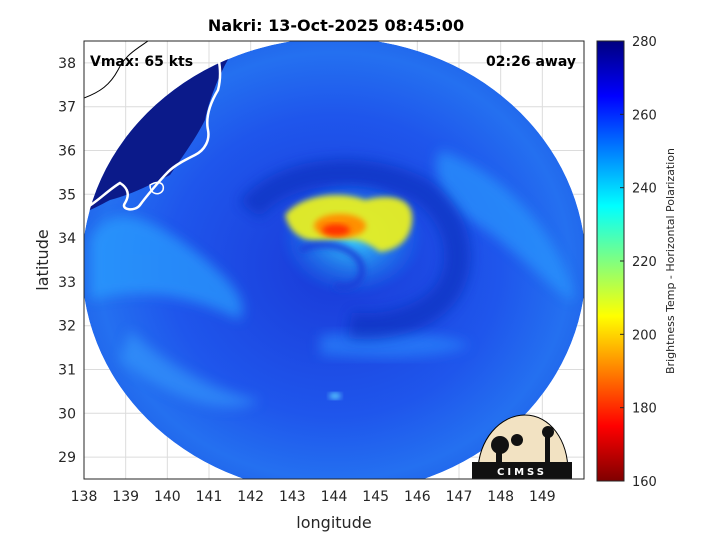 This screenshot has height=540, width=720. Describe the element at coordinates (125, 497) in the screenshot. I see `lon-tick-label: 139` at that location.